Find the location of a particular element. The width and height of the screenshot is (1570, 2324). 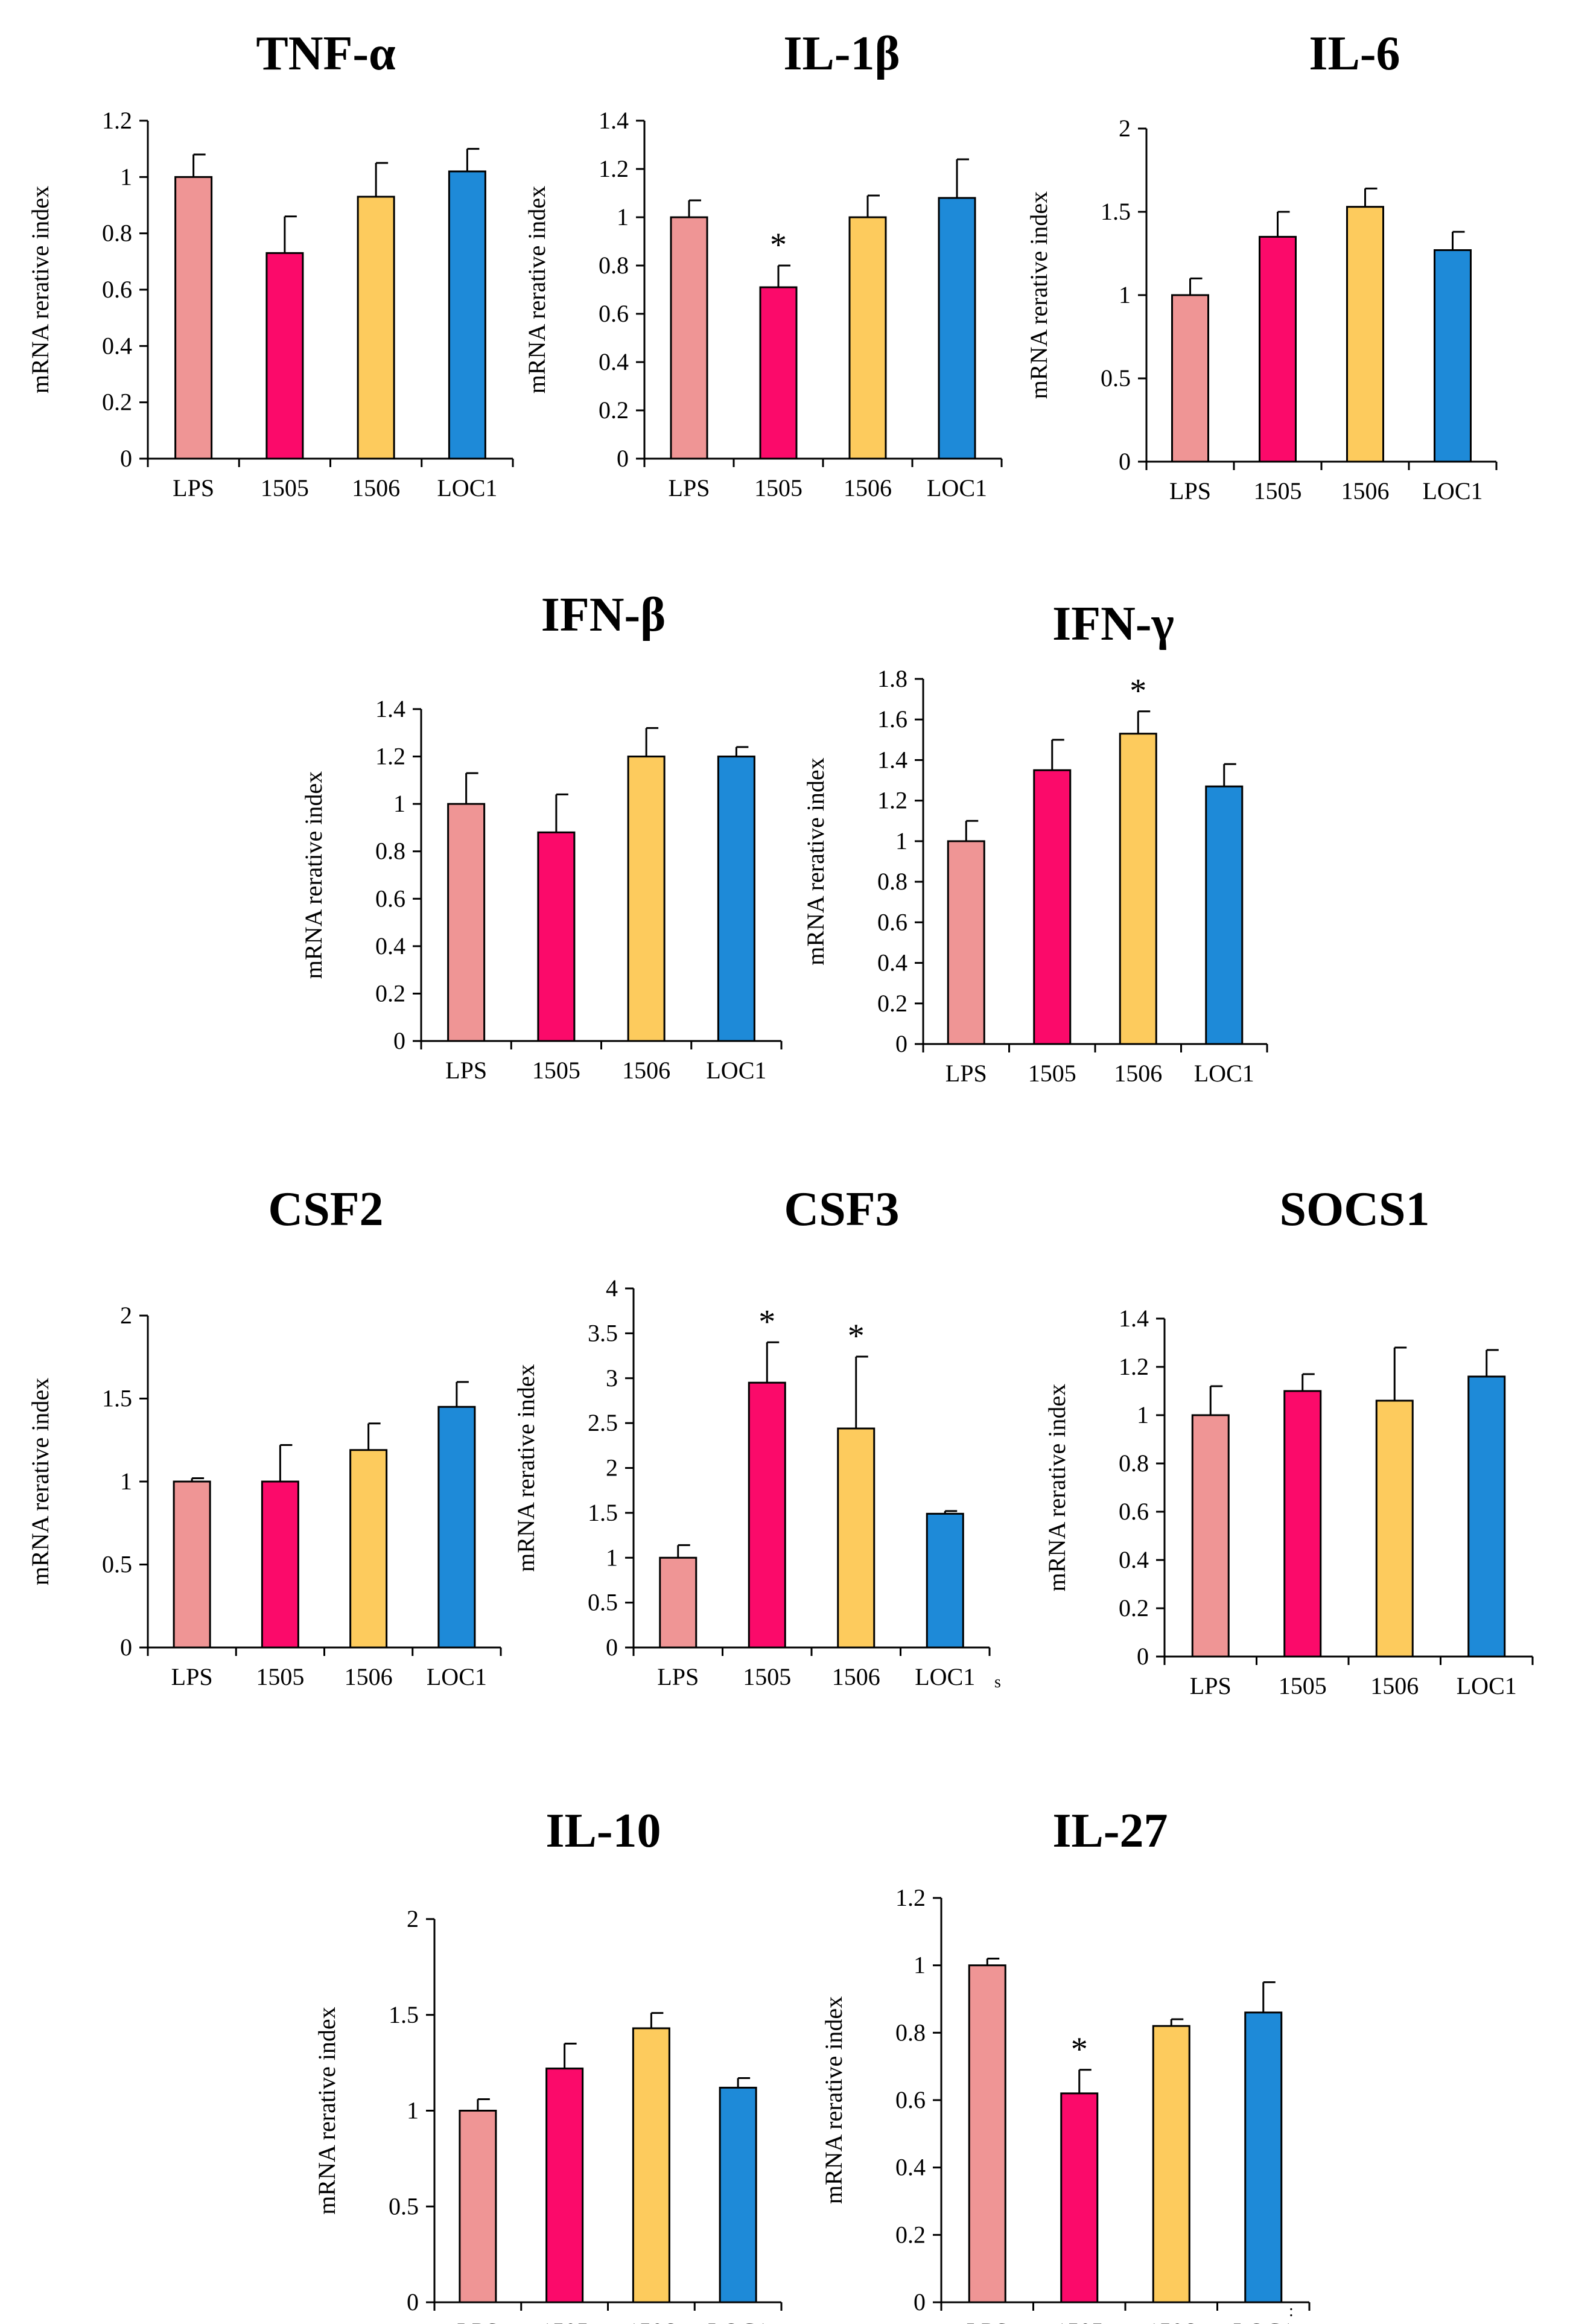

chart-title: IFN-β is located at coordinates (603, 614).